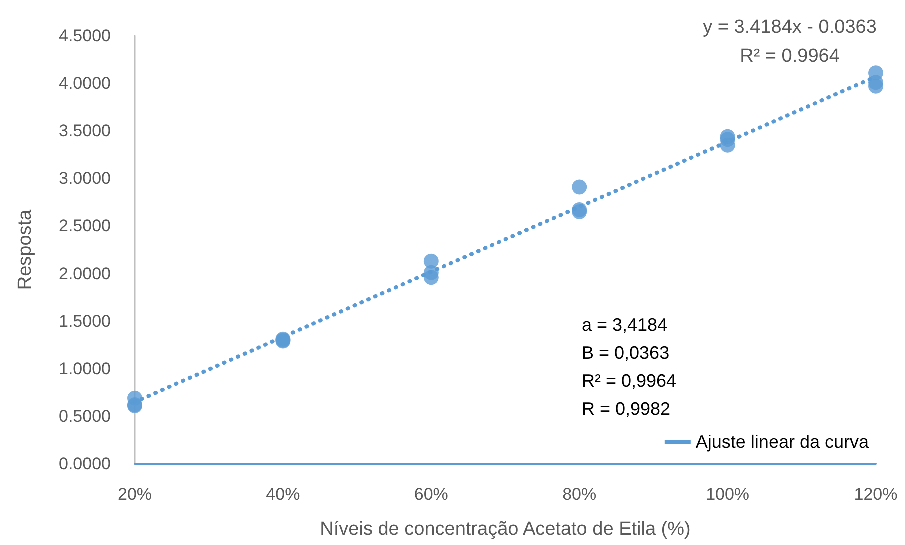  I want to click on y-tick-label: 4.5000, so click(85, 36).